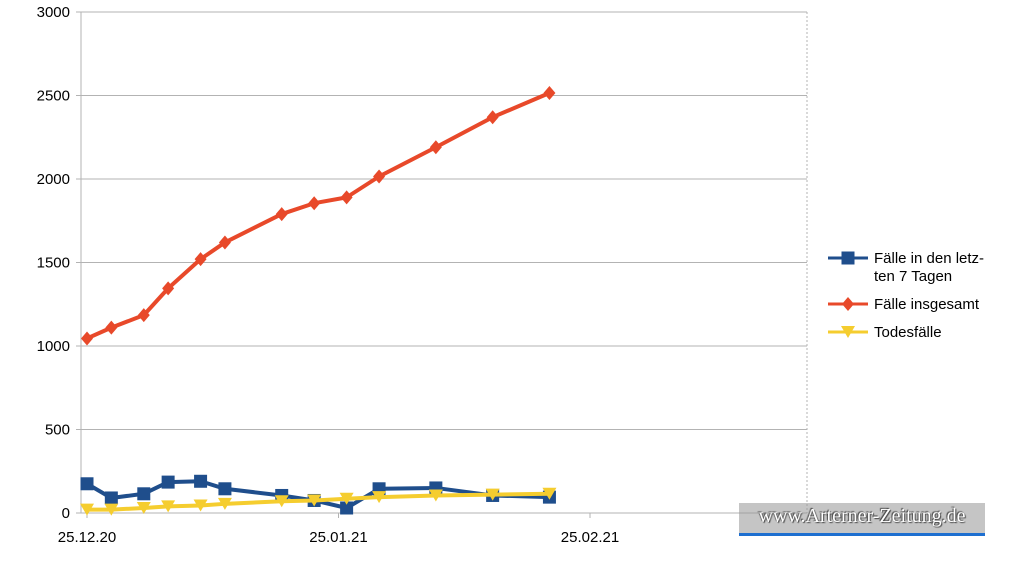 This screenshot has height=561, width=1010. Describe the element at coordinates (913, 276) in the screenshot. I see `legend-label-line: ten 7 Tagen` at that location.